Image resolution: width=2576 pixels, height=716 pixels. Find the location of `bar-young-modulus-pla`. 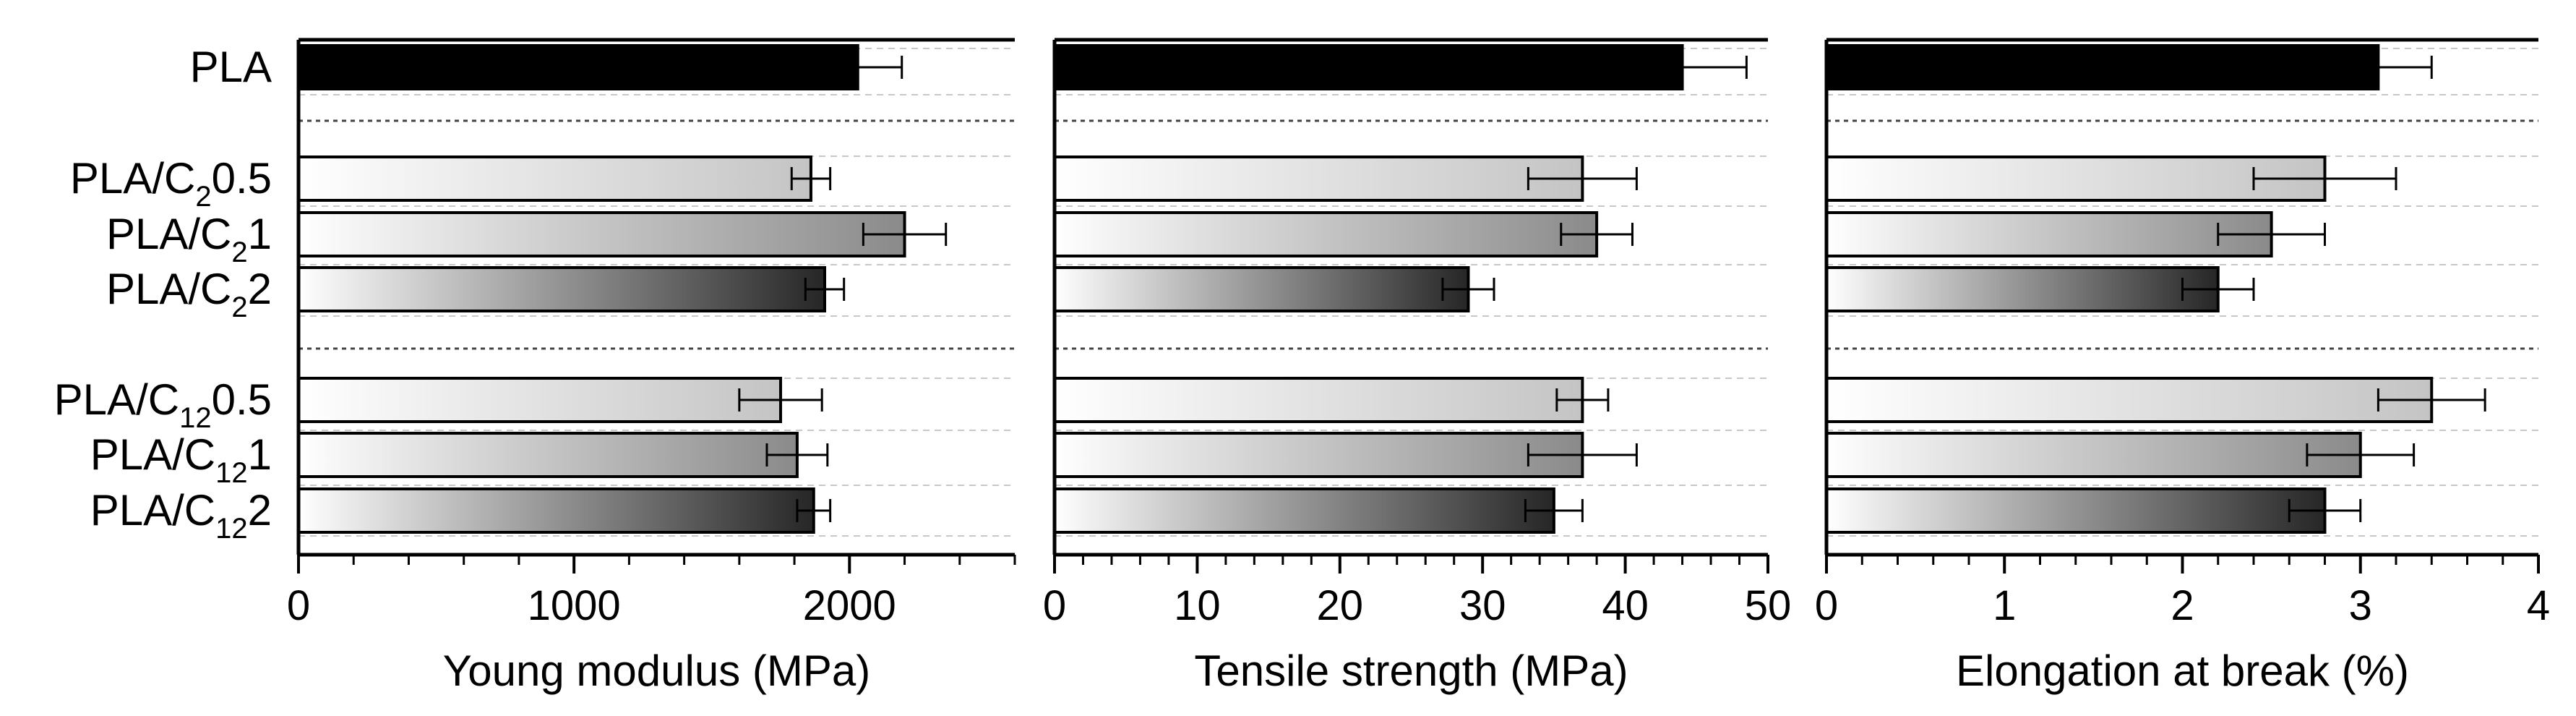

bar-young-modulus-pla is located at coordinates (578, 67).